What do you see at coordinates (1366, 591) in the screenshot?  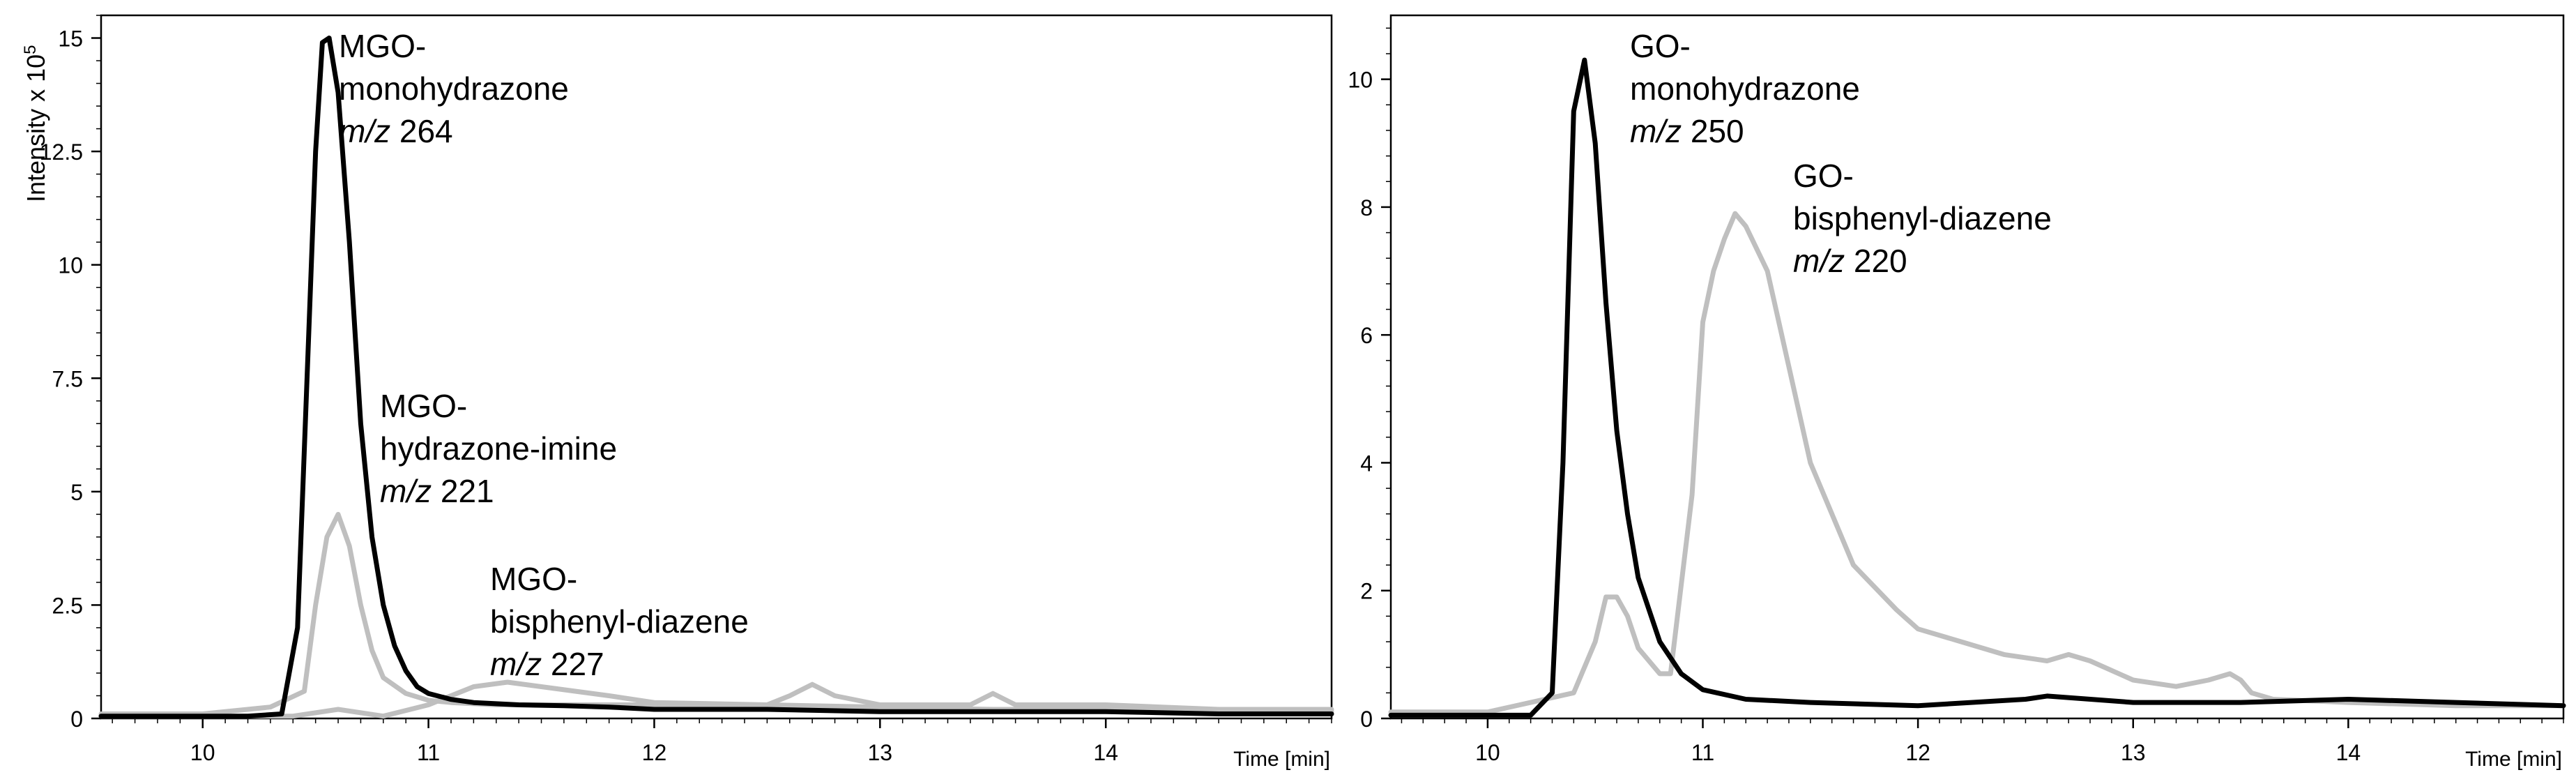 I see `y-tick-label: 2` at bounding box center [1366, 591].